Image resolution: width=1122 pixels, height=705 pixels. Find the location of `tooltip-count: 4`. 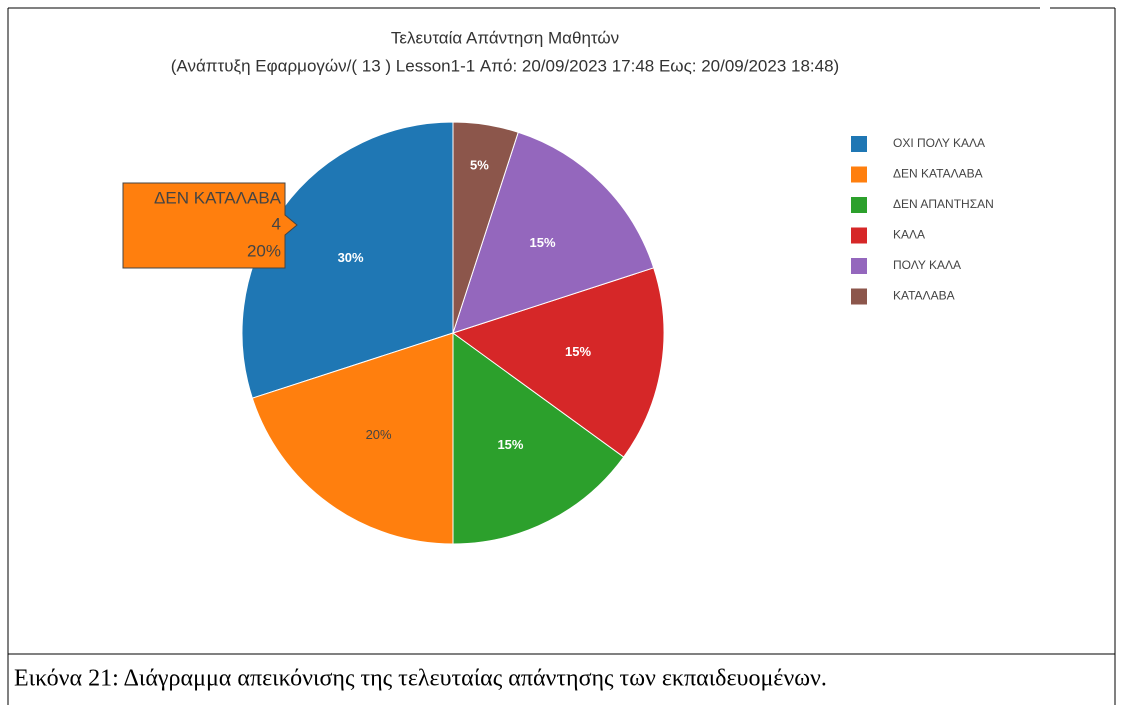

tooltip-count: 4 is located at coordinates (276, 223).